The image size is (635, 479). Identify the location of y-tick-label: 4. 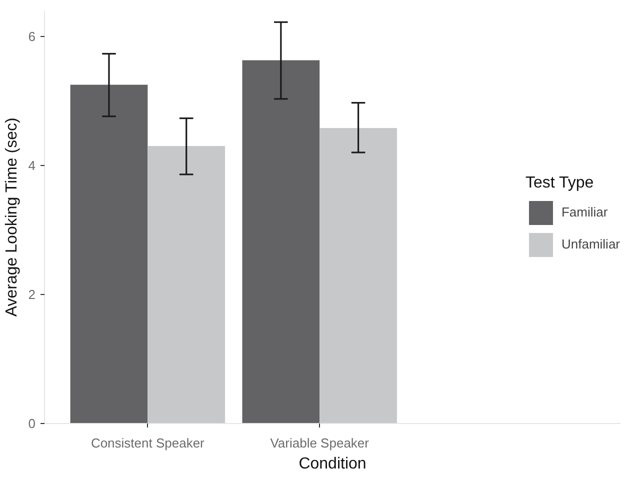
(32, 165).